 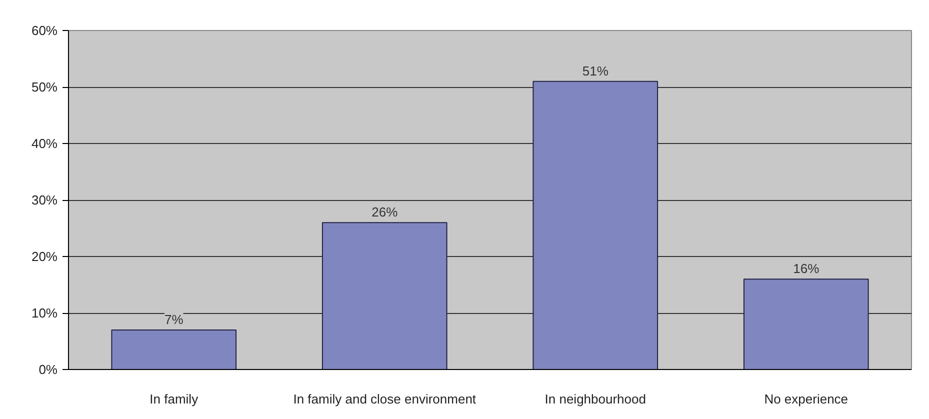 What do you see at coordinates (806, 268) in the screenshot?
I see `data-label: 16%` at bounding box center [806, 268].